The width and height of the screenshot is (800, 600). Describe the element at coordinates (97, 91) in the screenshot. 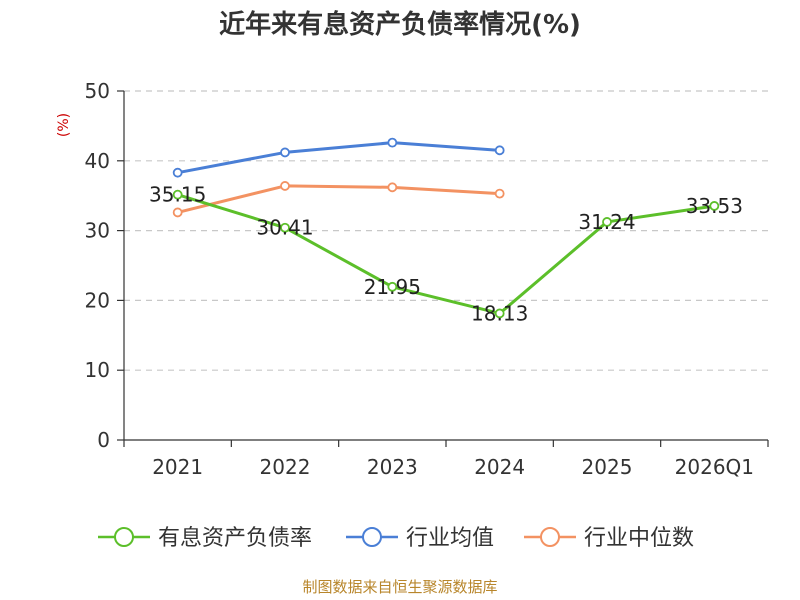

I see `y-tick-label: 50` at that location.